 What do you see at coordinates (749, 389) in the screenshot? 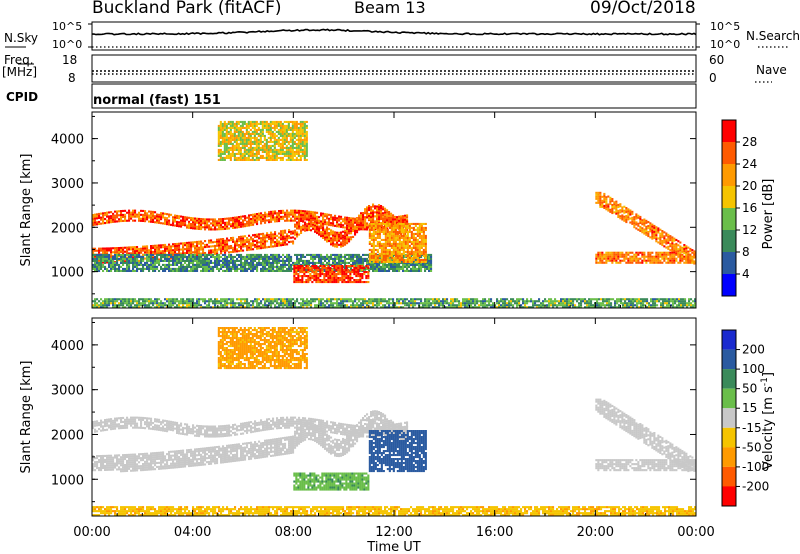
I see `colorbar-tick-label: 50` at bounding box center [749, 389].